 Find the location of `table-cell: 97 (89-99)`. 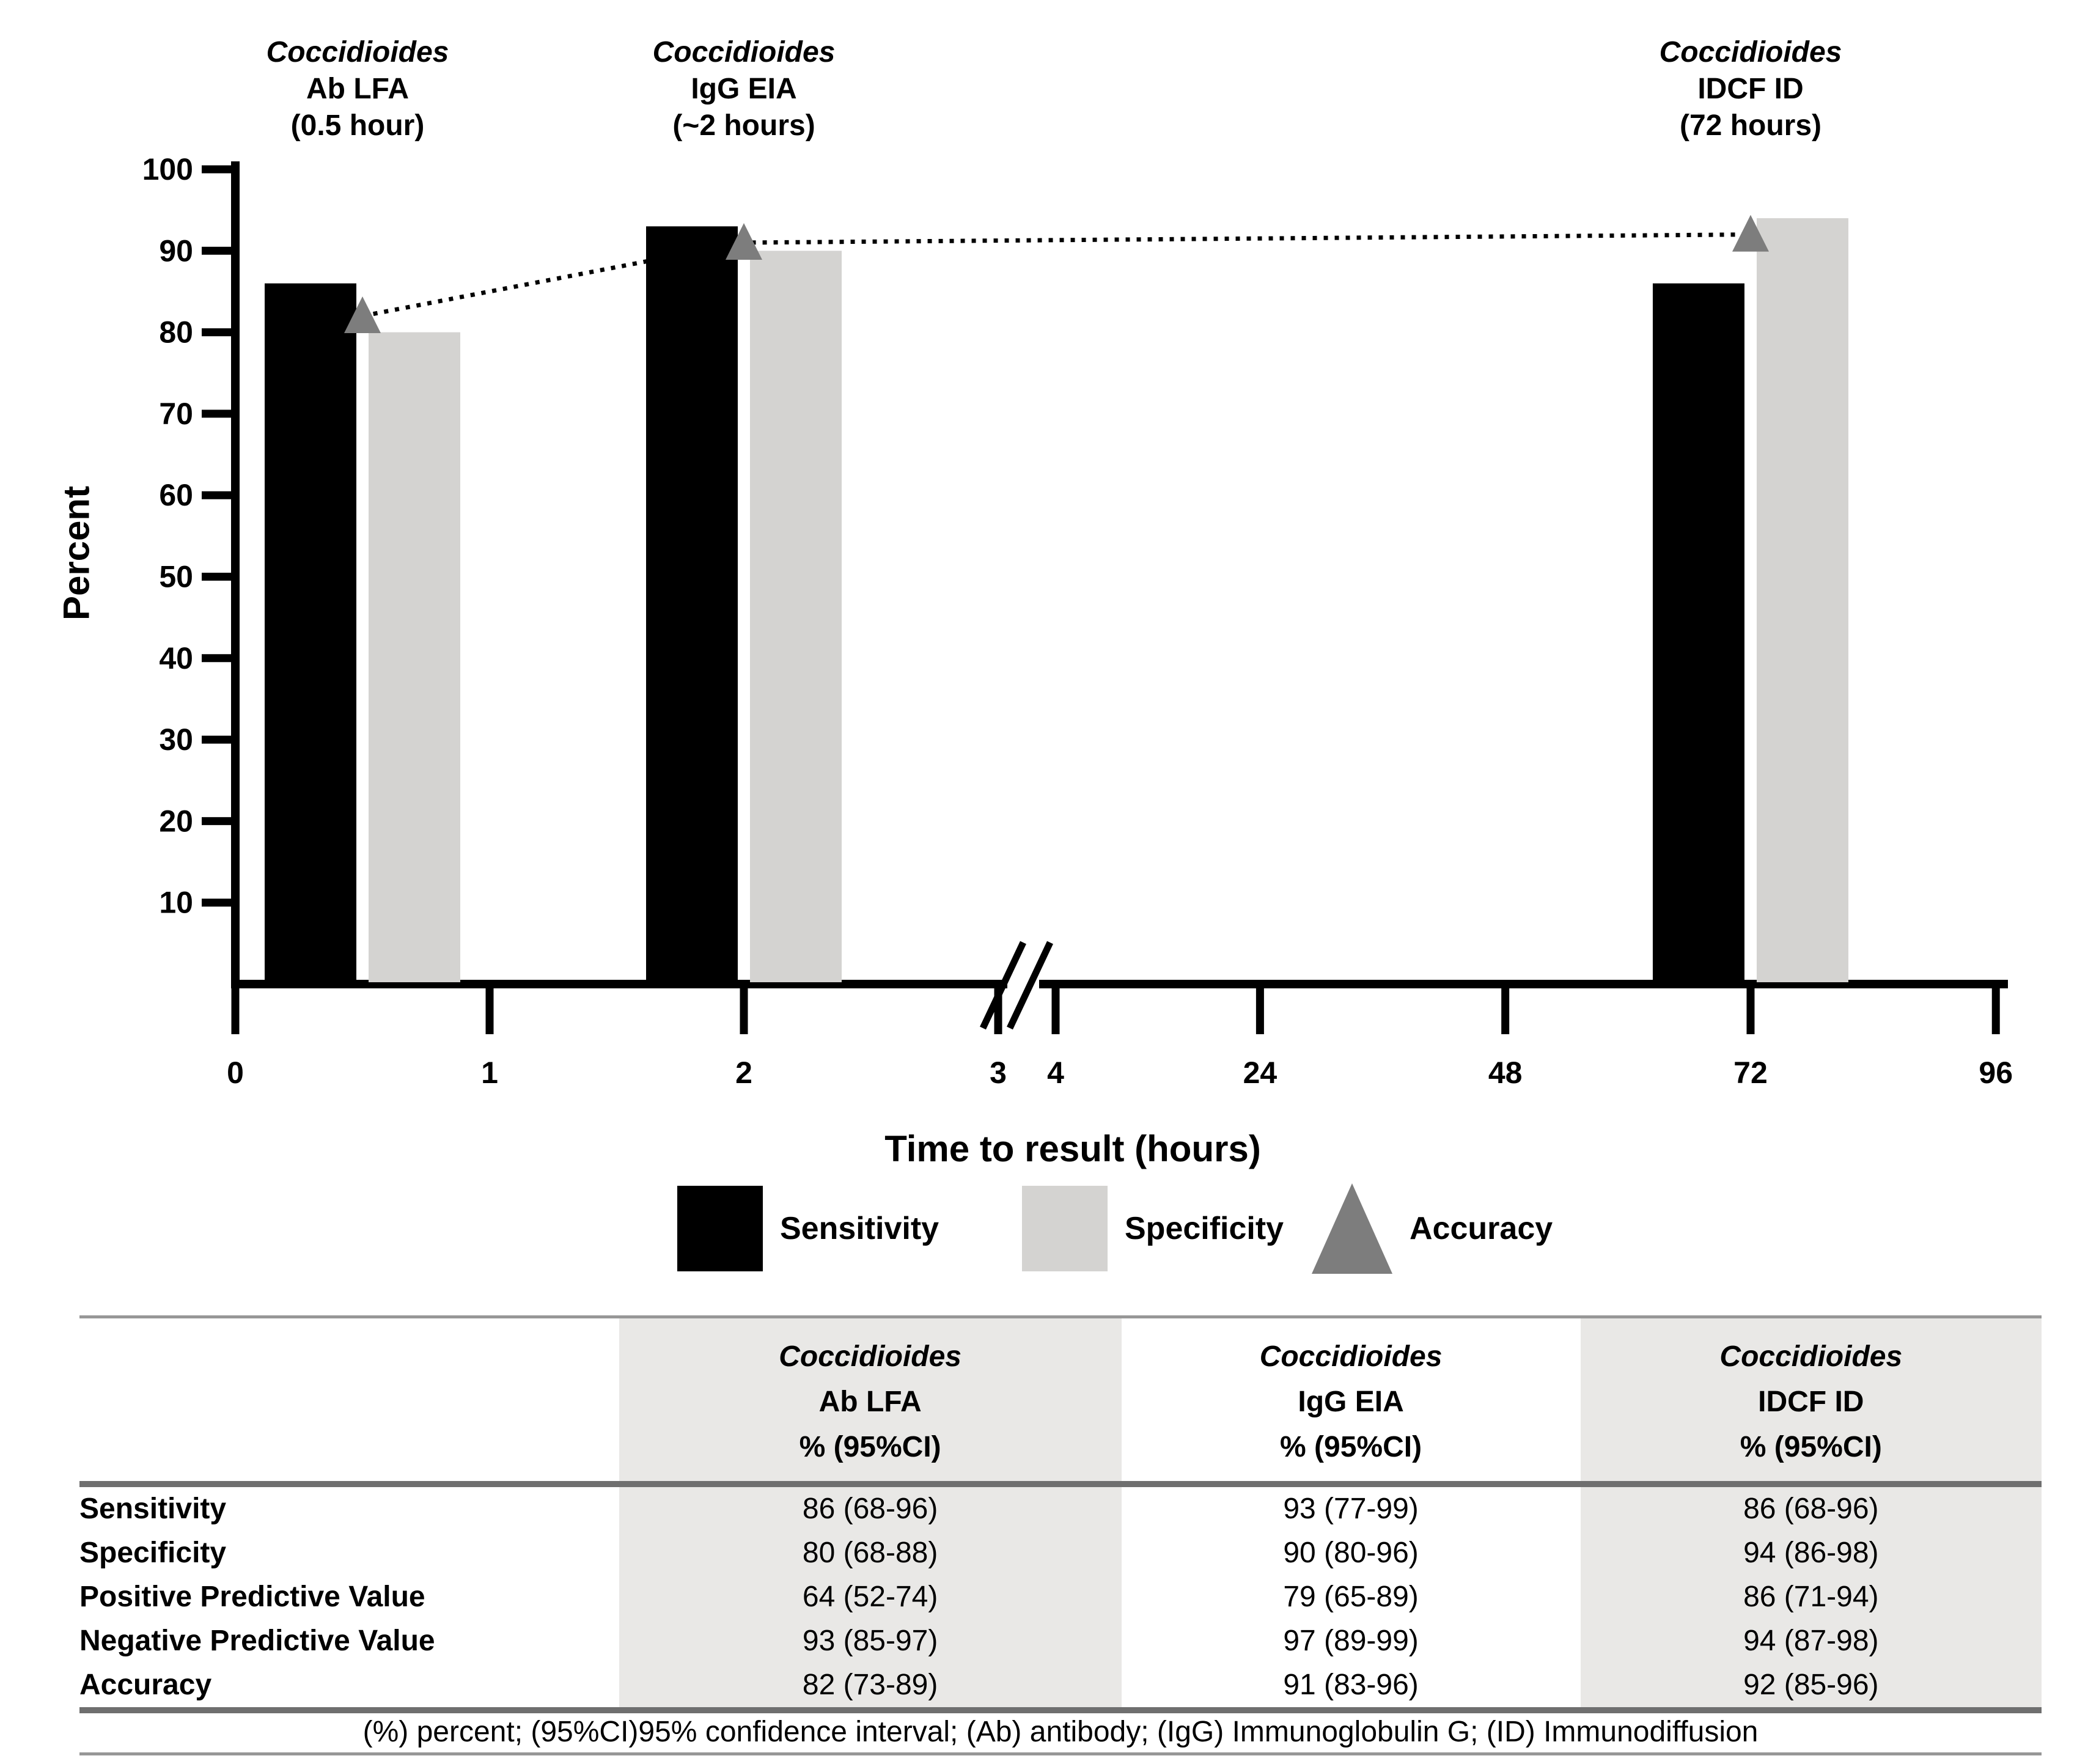

table-cell: 97 (89-99) is located at coordinates (1351, 1641).